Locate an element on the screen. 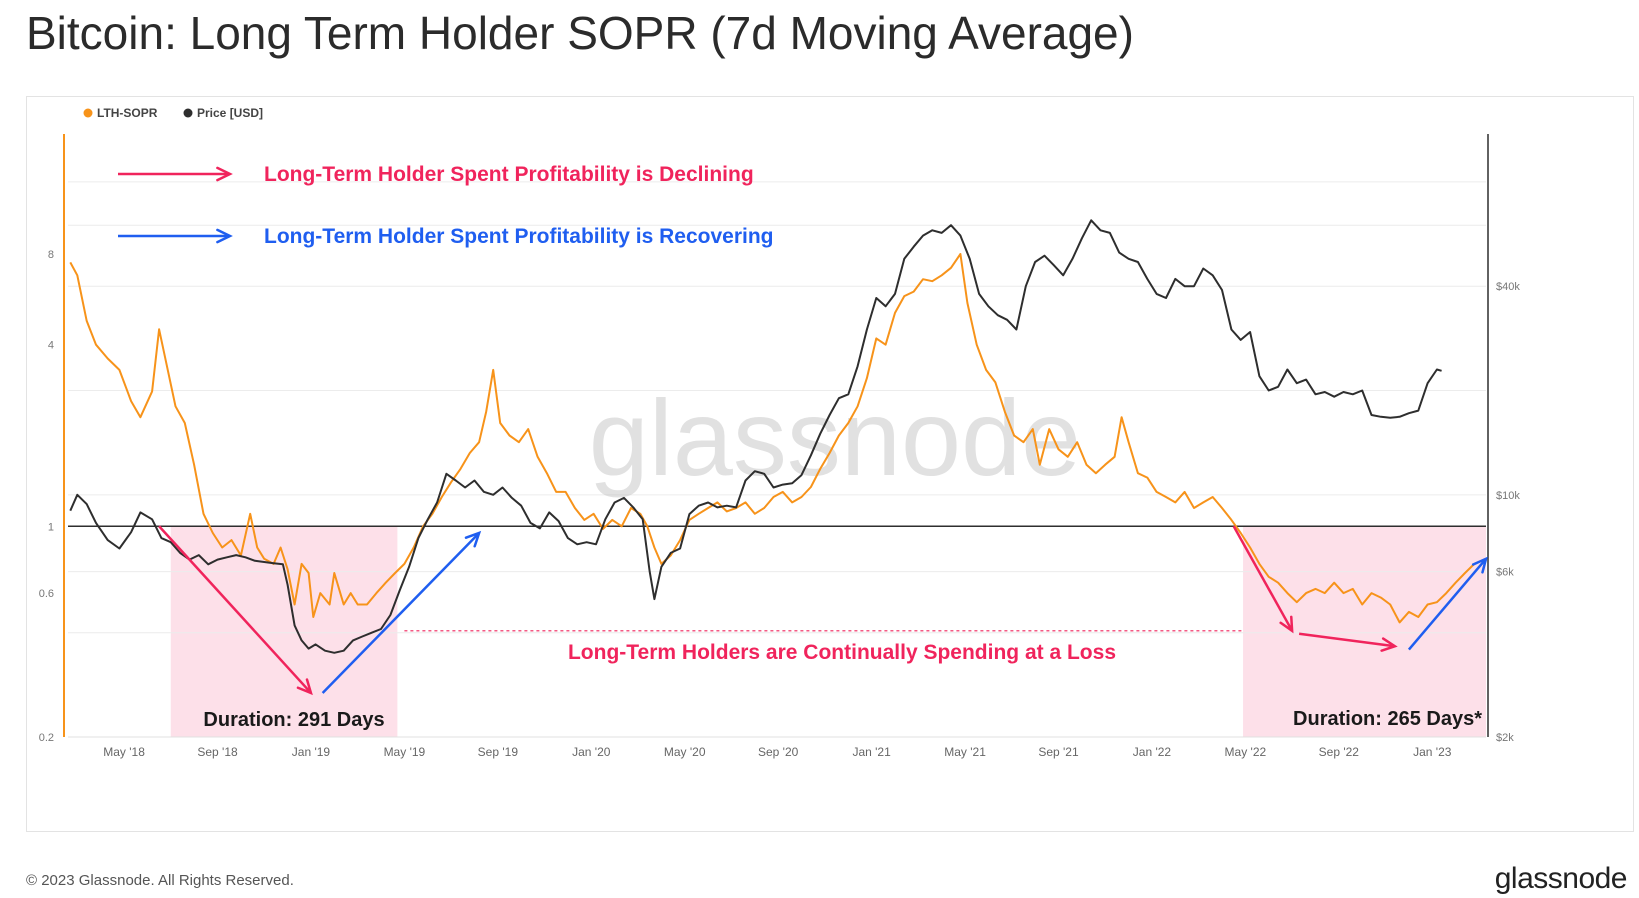 Image resolution: width=1639 pixels, height=898 pixels. duration-label-2018: Duration: 291 Days is located at coordinates (293, 720).